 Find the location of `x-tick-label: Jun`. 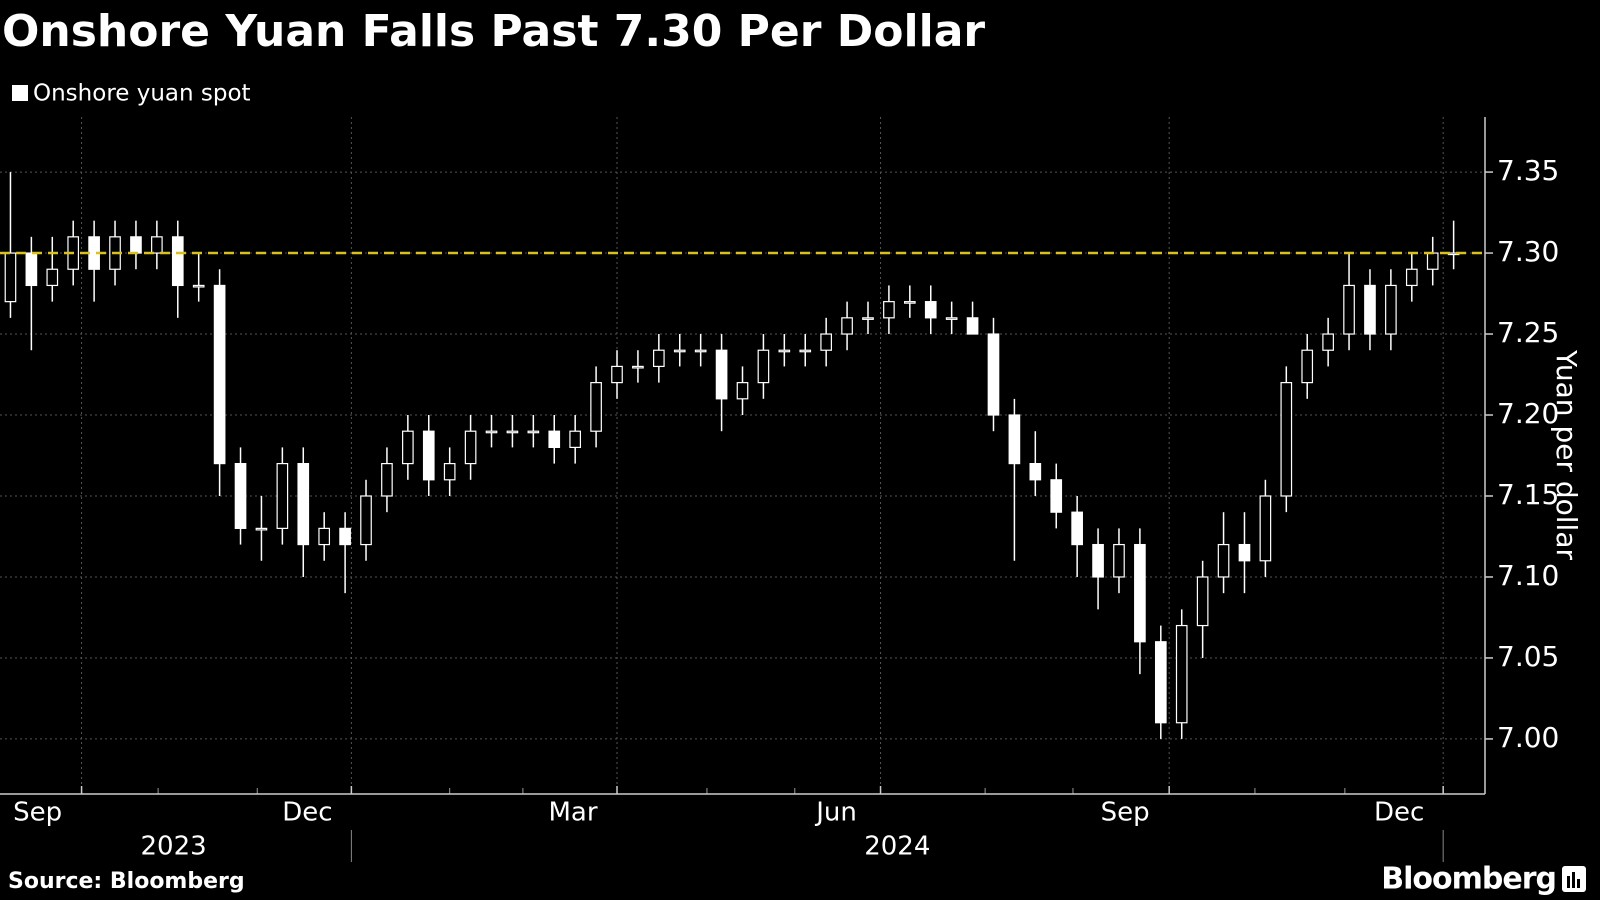

x-tick-label: Jun is located at coordinates (835, 813).